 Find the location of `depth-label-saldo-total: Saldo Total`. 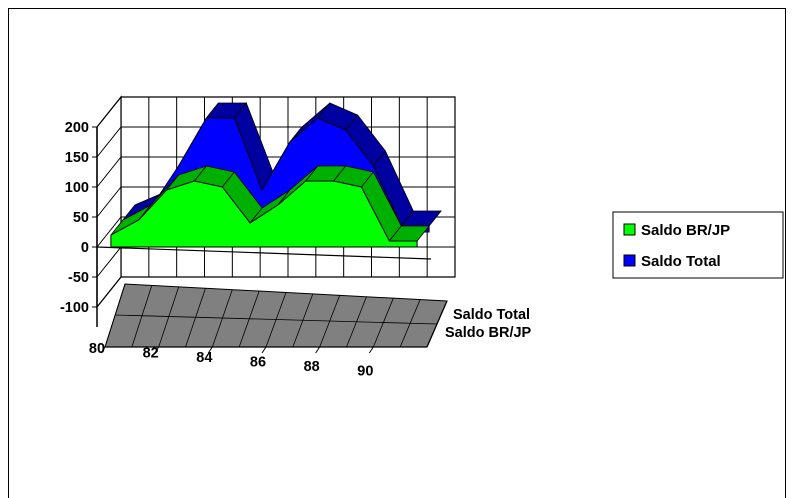

depth-label-saldo-total: Saldo Total is located at coordinates (491, 315).